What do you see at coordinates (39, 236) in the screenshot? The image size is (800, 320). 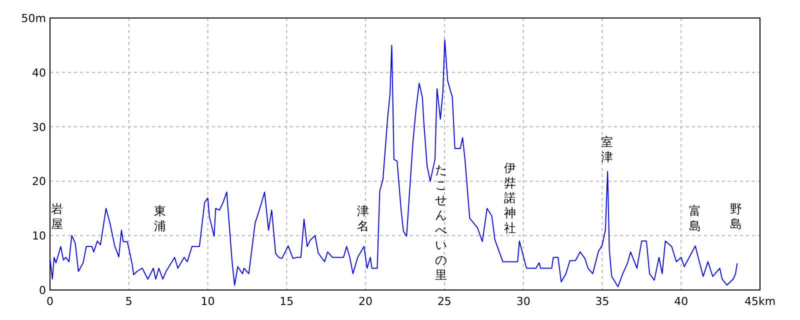 I see `y-tick-label: 10` at bounding box center [39, 236].